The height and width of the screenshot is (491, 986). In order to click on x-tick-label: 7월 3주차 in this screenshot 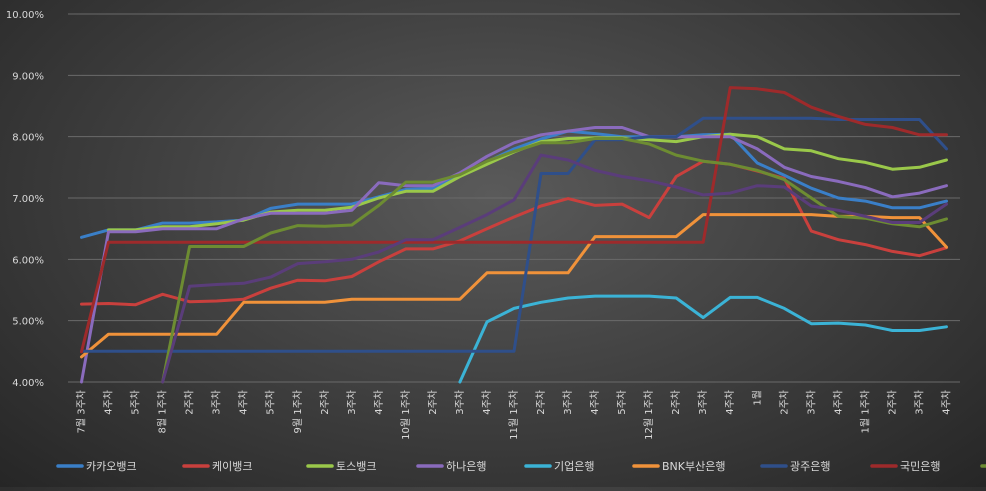, I will do `click(82, 412)`.